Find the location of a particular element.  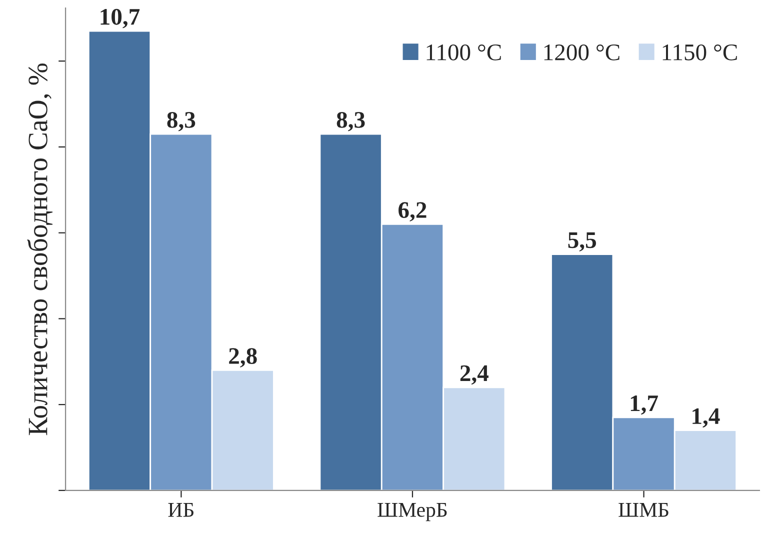

x-tick-label: ШМерБ is located at coordinates (412, 512).